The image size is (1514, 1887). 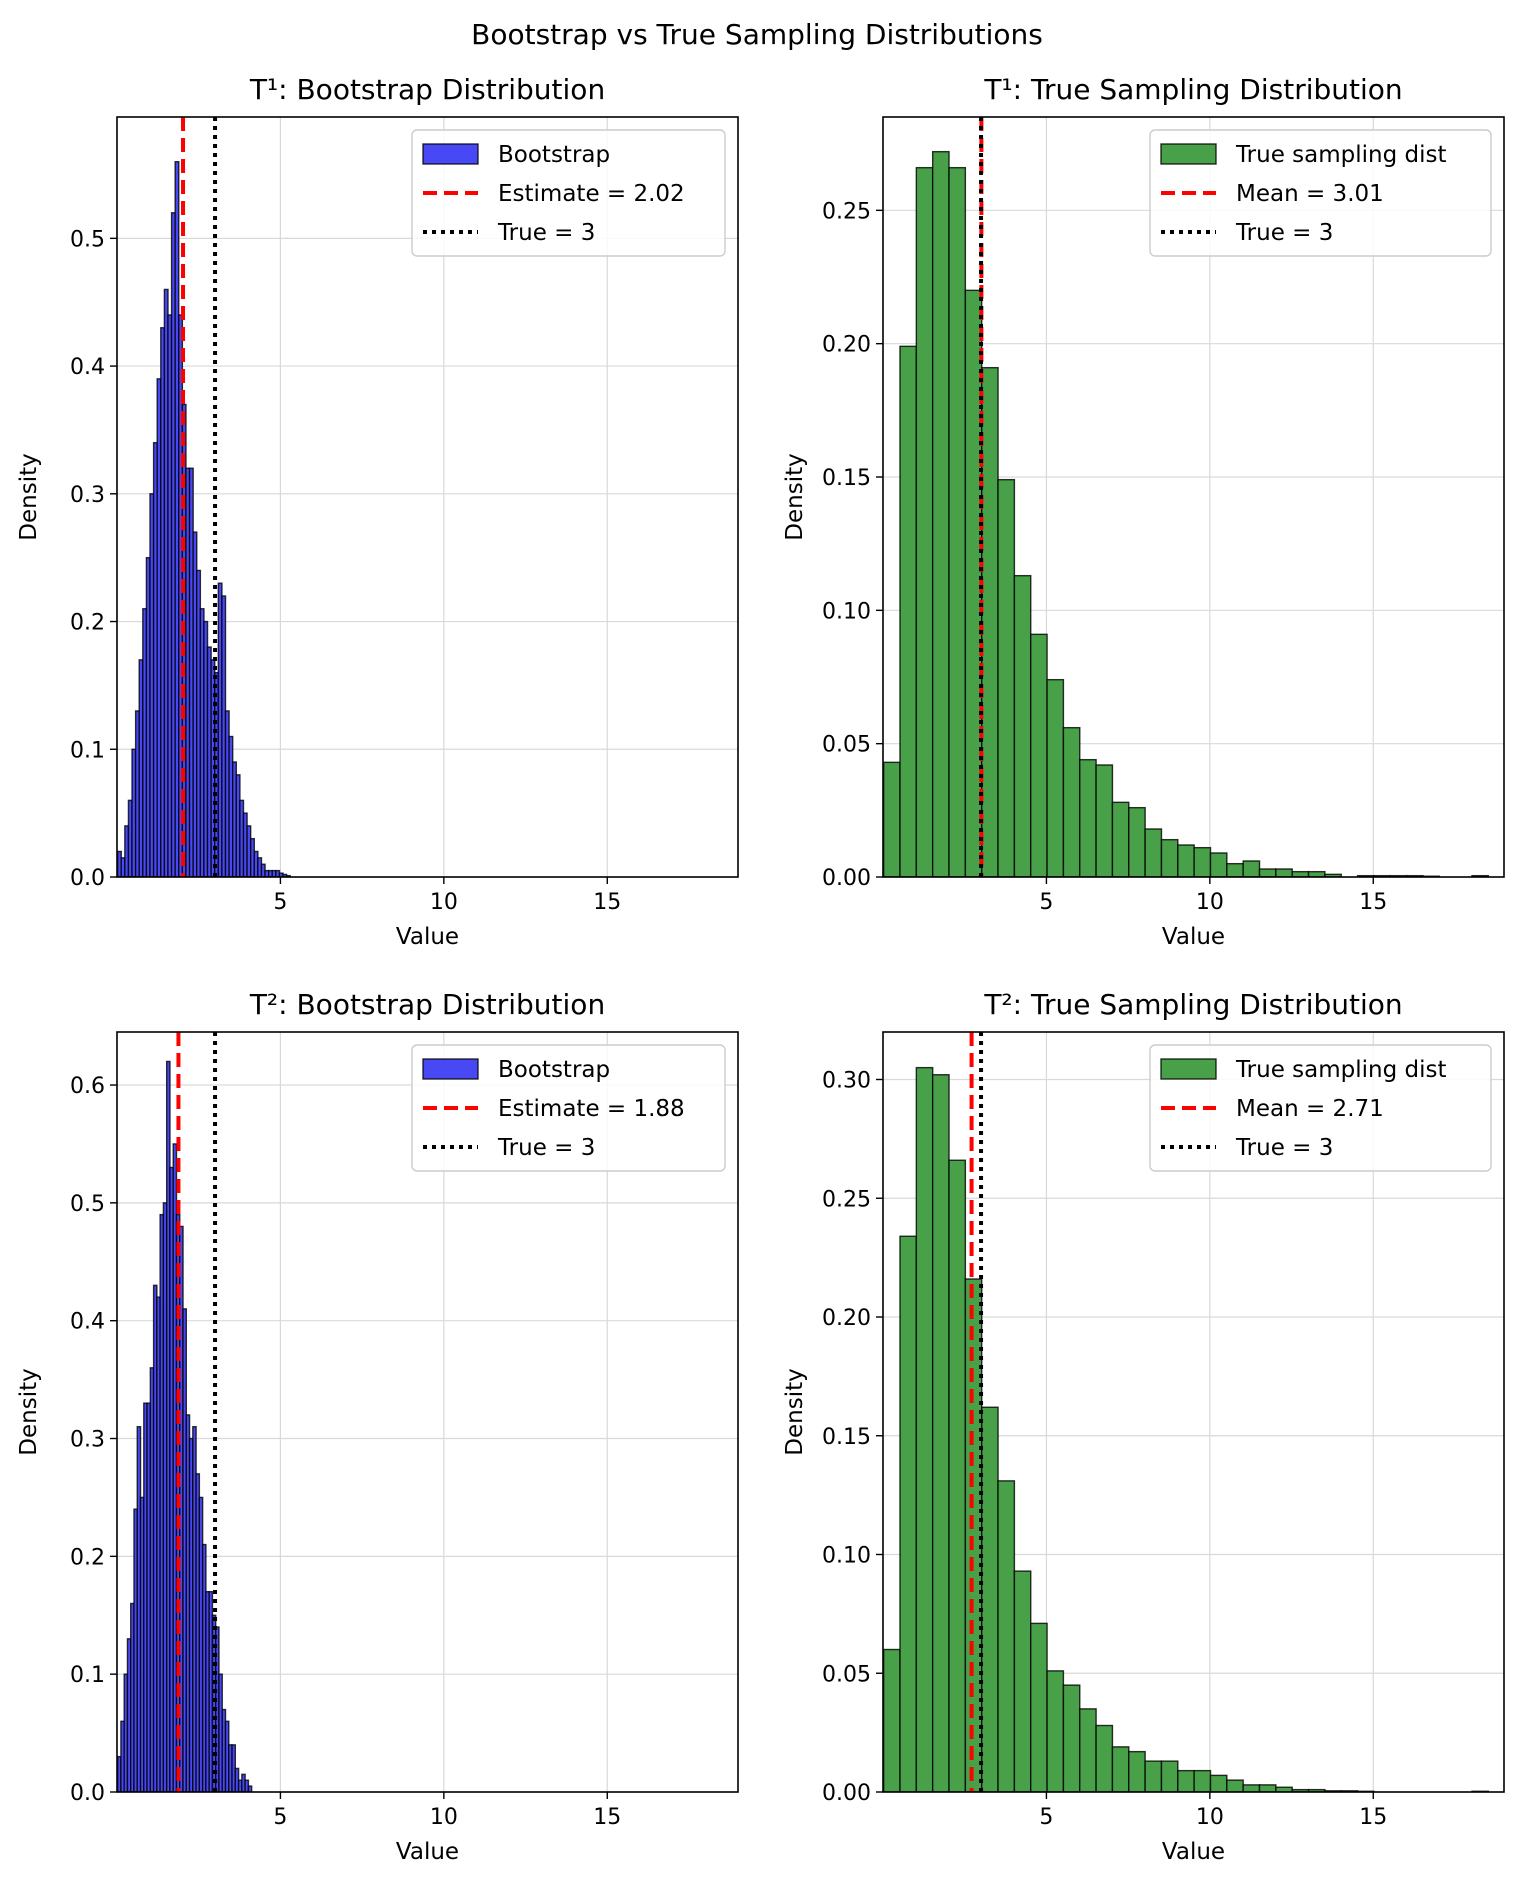 I want to click on y-tick-label: 0.15, so click(x=846, y=478).